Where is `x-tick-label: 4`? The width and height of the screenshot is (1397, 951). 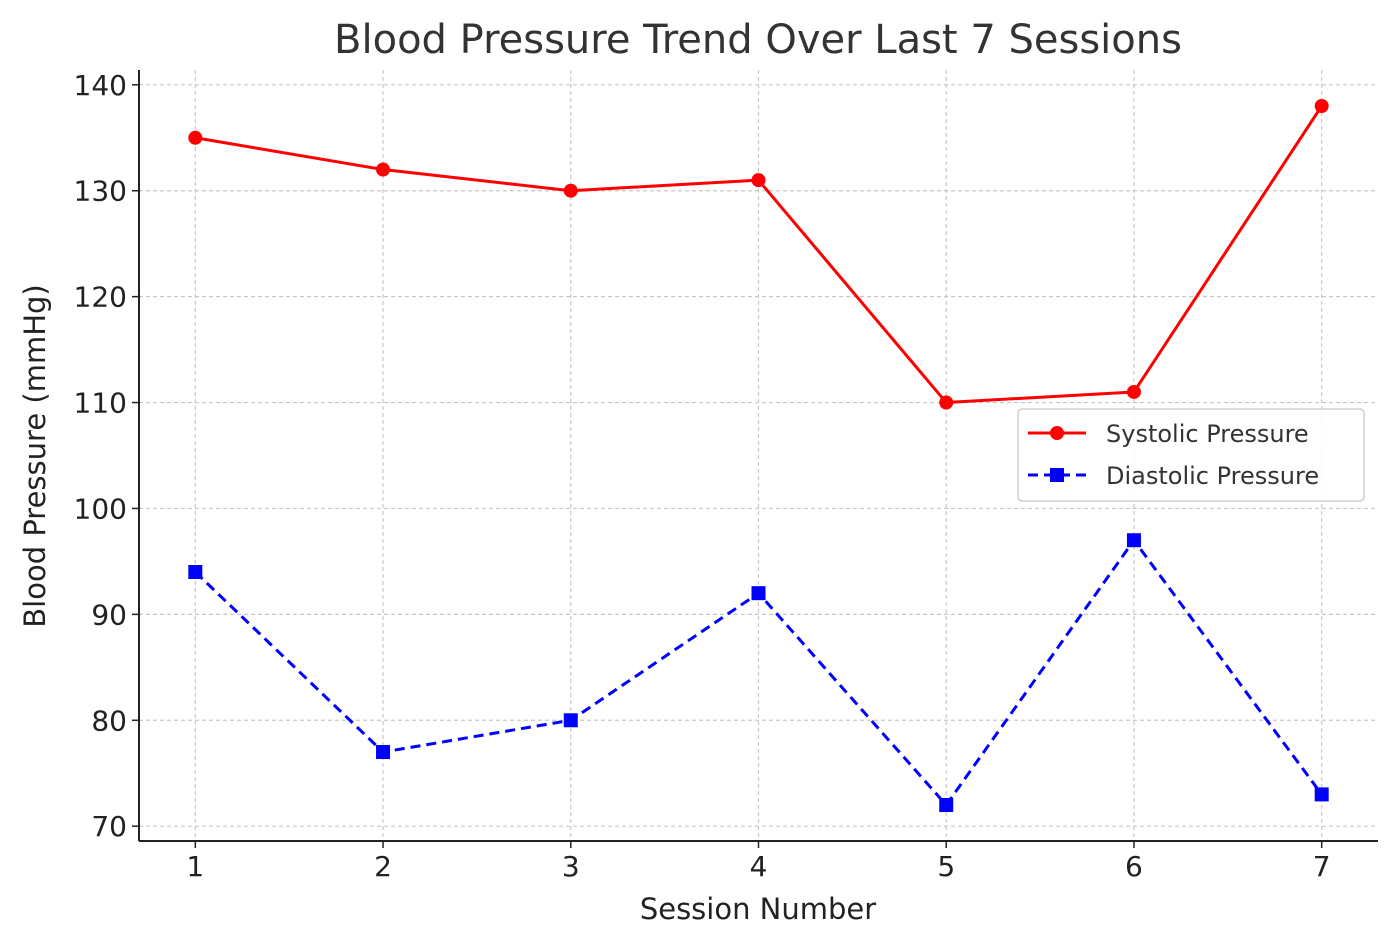
x-tick-label: 4 is located at coordinates (759, 866).